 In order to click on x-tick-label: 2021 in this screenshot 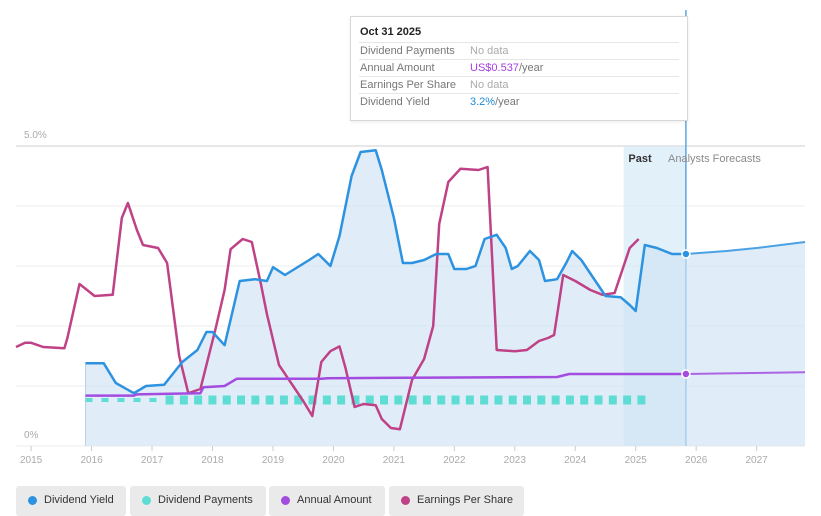, I will do `click(394, 460)`.